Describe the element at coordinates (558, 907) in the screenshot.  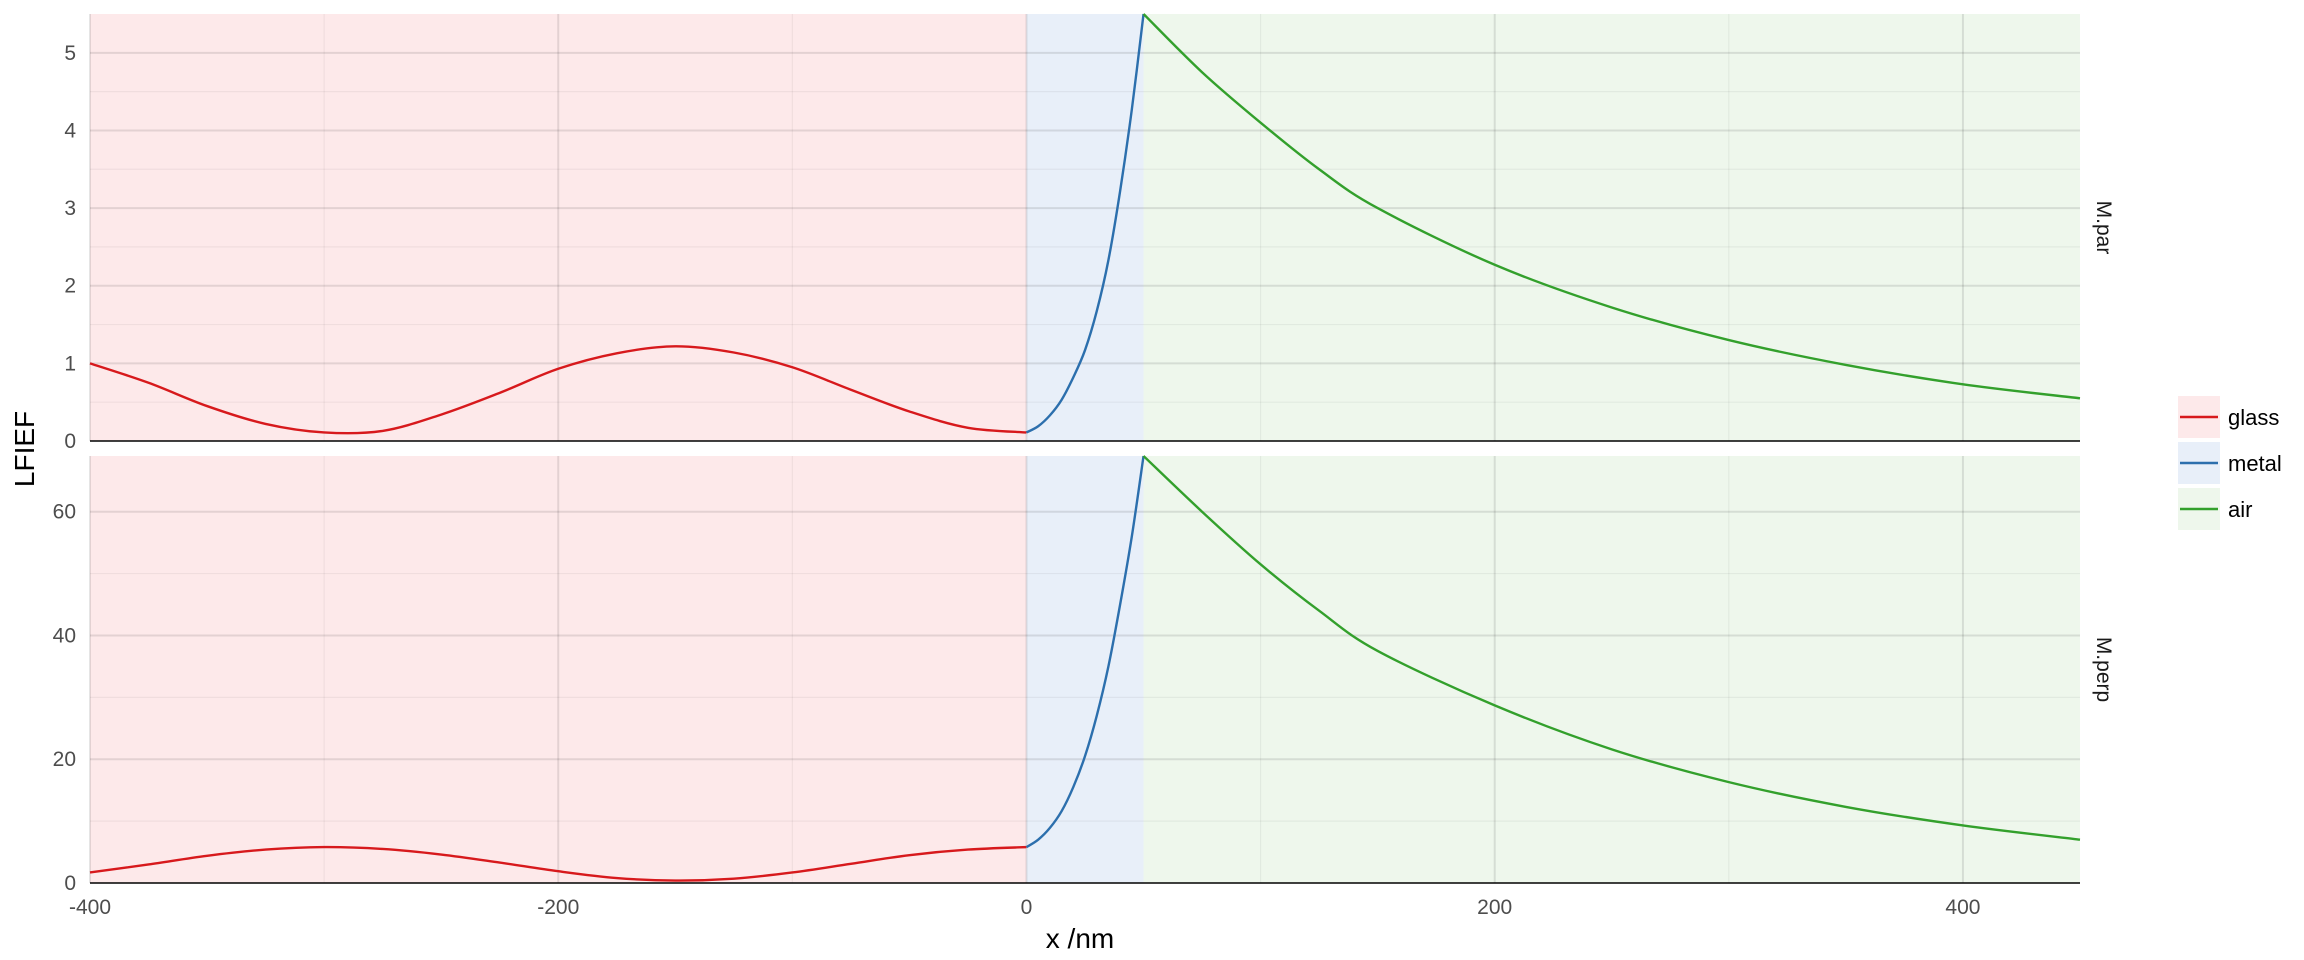
I see `x-tick-label: -200` at that location.